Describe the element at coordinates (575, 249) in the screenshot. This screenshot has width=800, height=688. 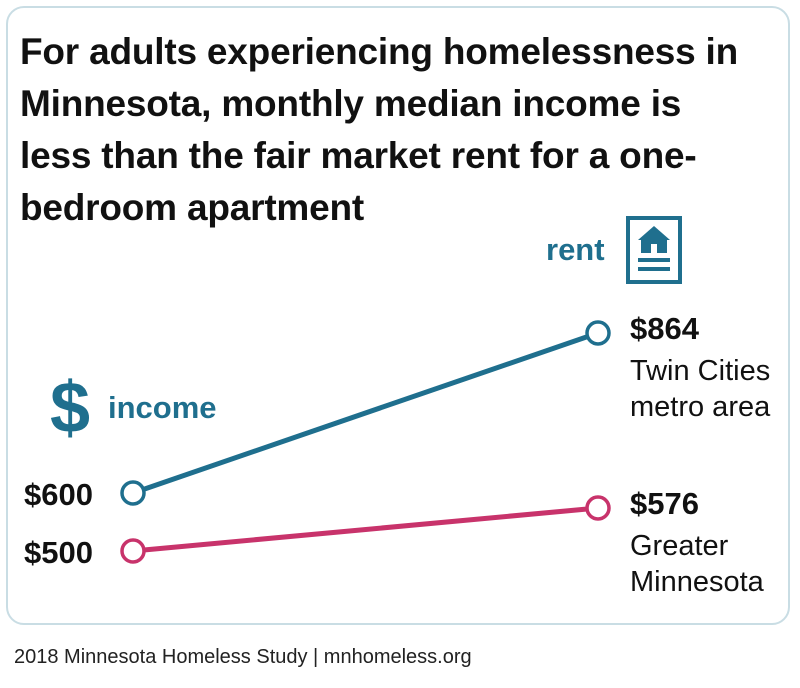
I see `rent-label: rent` at that location.